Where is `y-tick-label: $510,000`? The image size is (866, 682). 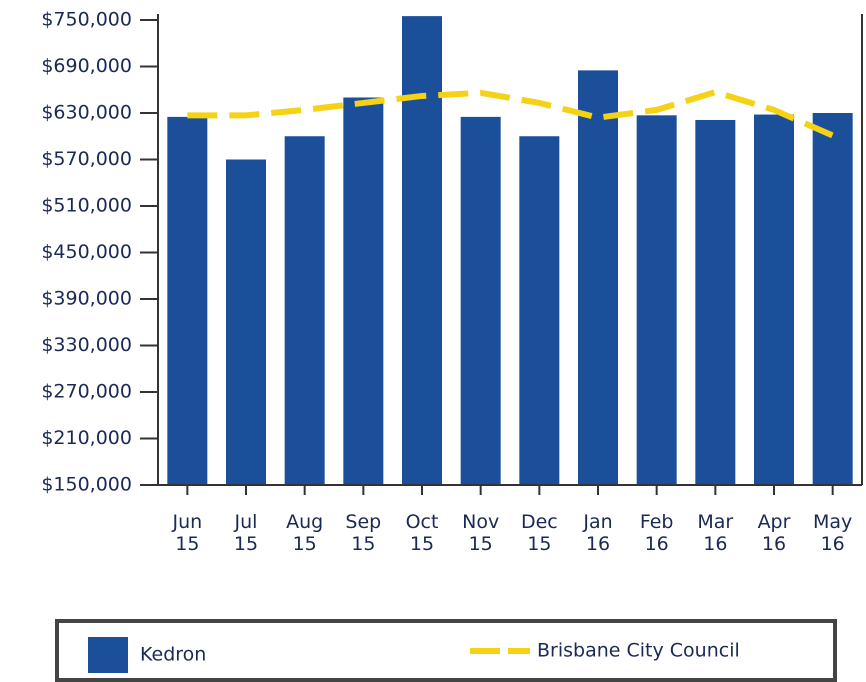
y-tick-label: $510,000 is located at coordinates (86, 206).